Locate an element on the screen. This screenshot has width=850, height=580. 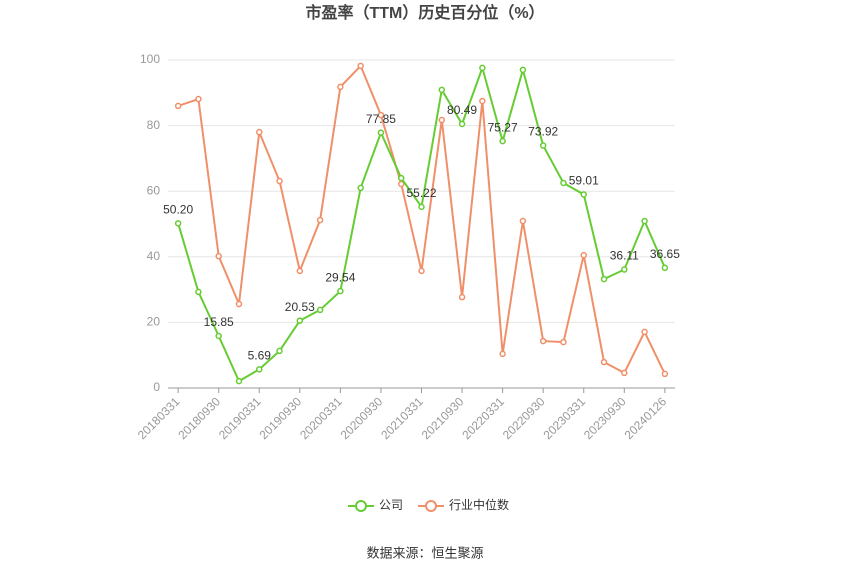
data-label: 77.85 is located at coordinates (381, 119).